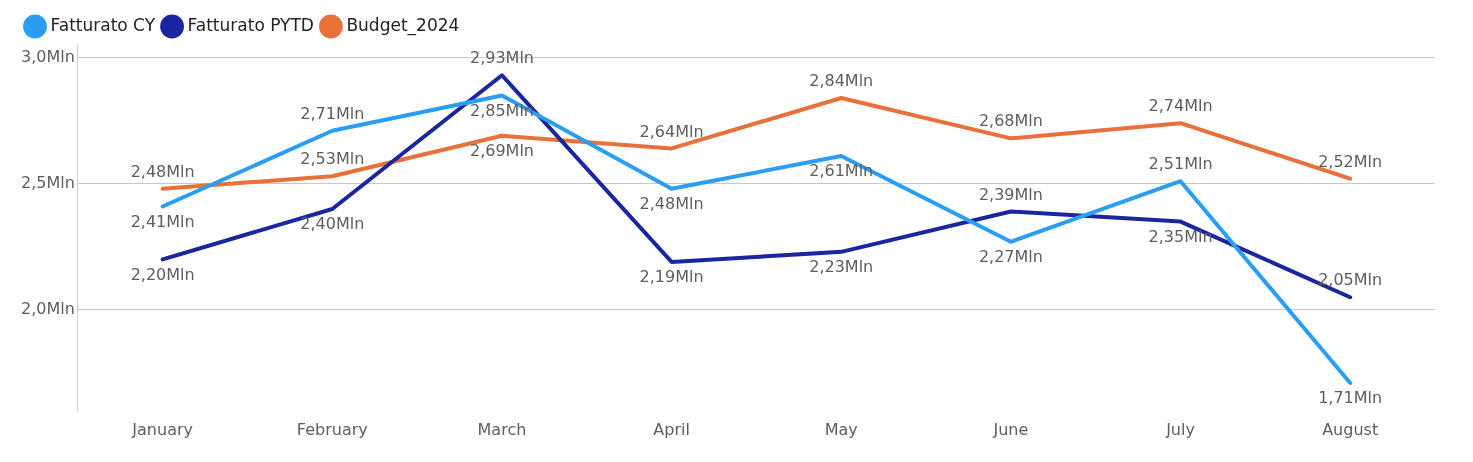  I want to click on x-tick-label: June, so click(1010, 429).